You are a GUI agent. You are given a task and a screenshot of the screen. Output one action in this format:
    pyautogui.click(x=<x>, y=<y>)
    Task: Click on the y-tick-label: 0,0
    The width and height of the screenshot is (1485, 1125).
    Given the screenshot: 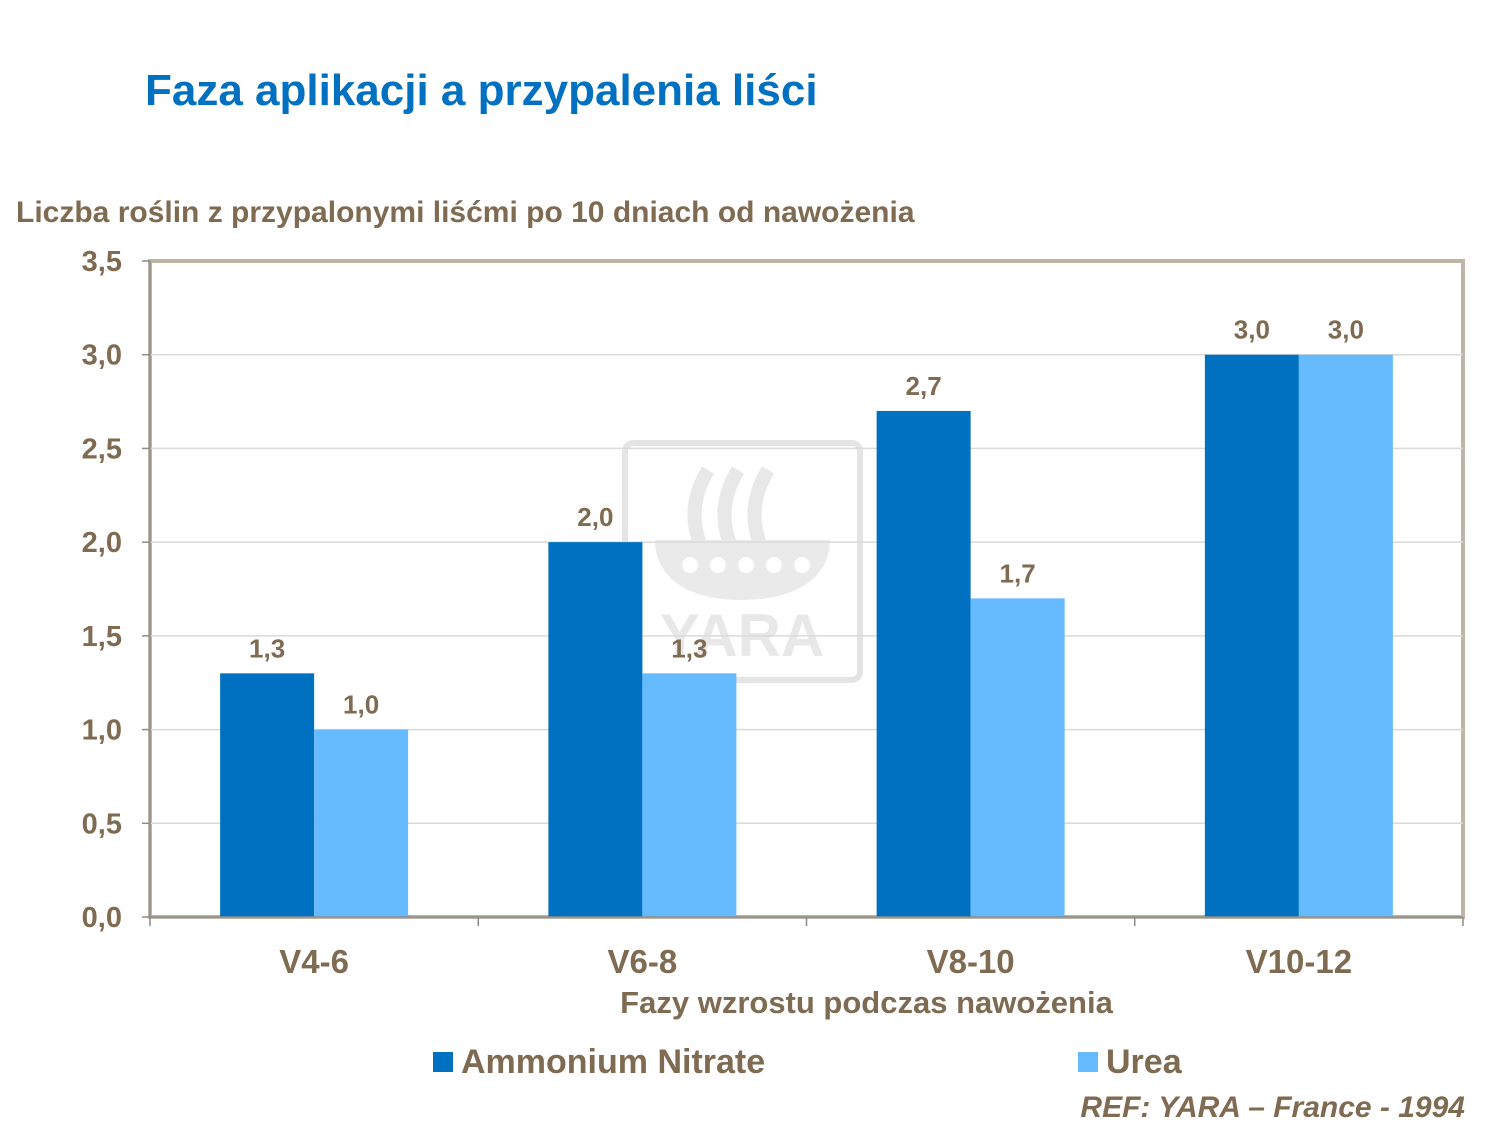 What is the action you would take?
    pyautogui.click(x=102, y=918)
    